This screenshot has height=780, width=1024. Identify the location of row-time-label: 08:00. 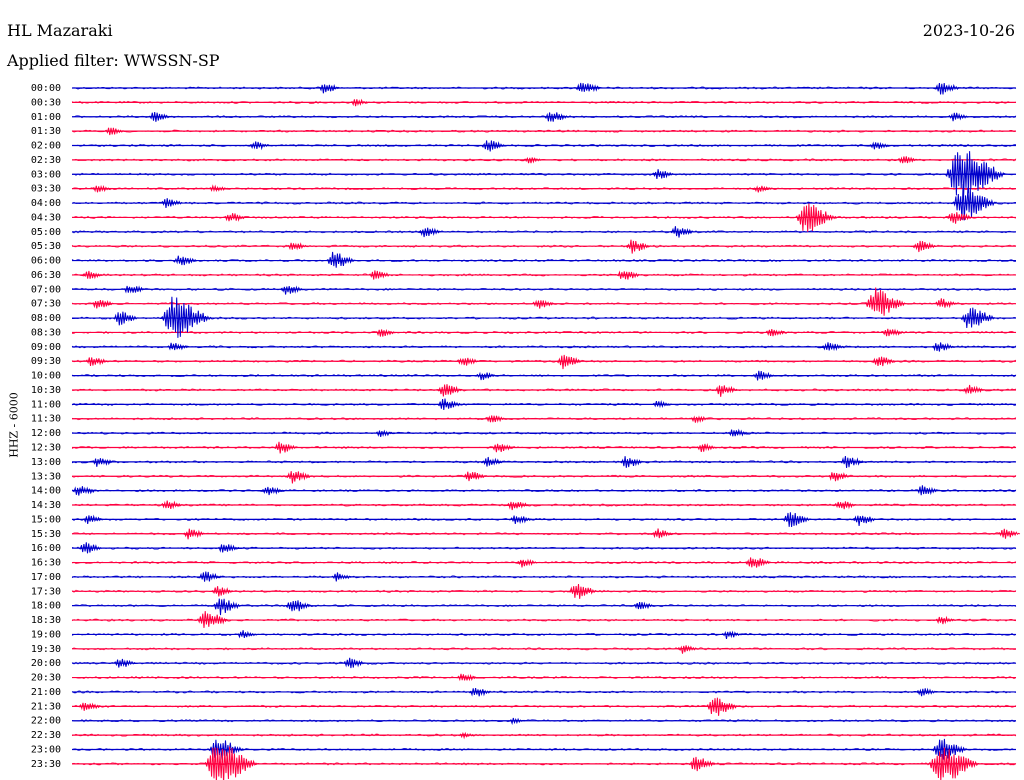
(46, 318).